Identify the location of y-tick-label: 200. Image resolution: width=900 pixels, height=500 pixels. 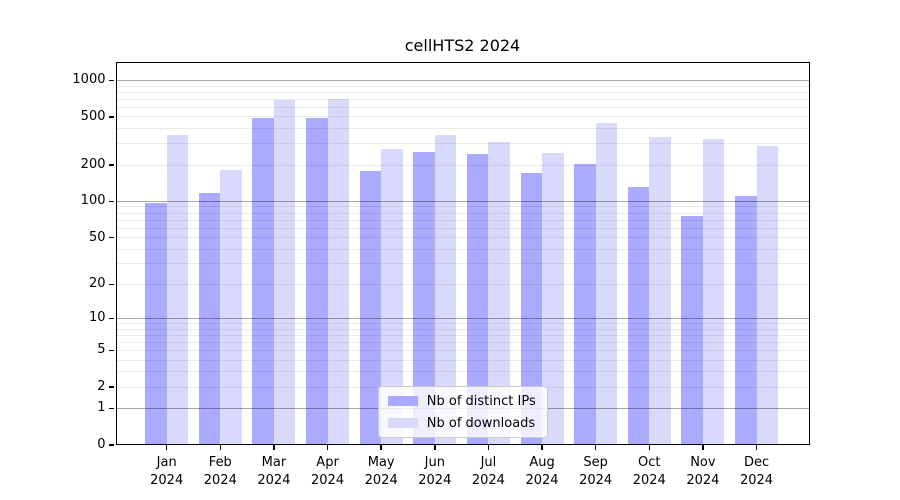
(93, 165).